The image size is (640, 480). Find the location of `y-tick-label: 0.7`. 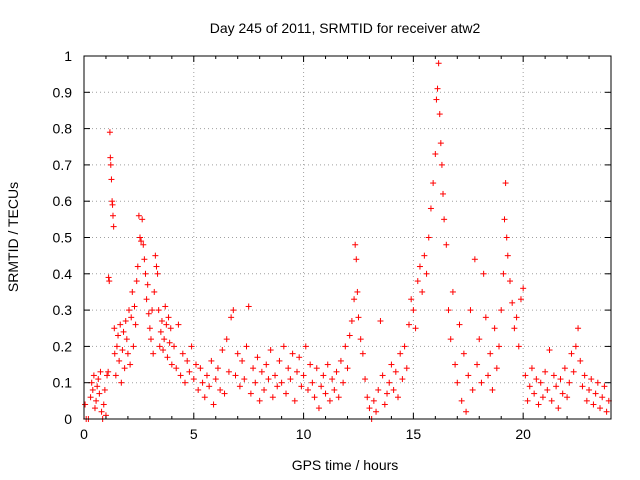

y-tick-label: 0.7 is located at coordinates (63, 165).